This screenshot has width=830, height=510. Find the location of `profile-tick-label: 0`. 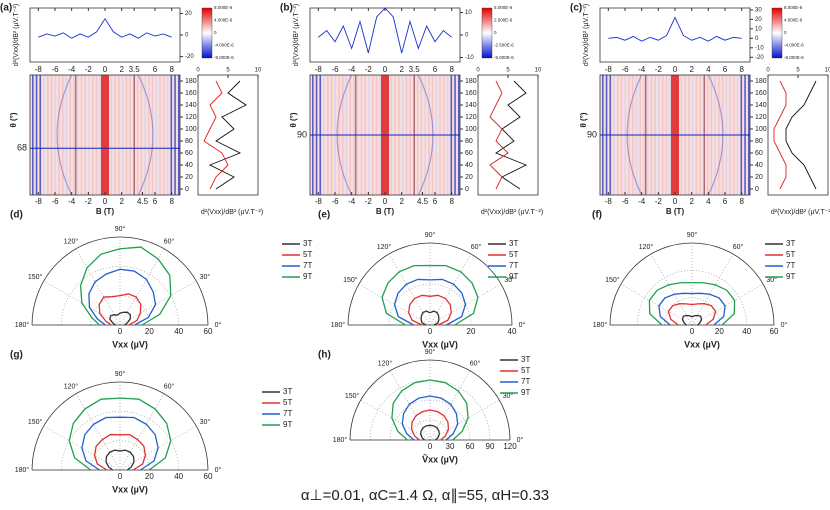

profile-tick-label: 0 is located at coordinates (768, 71).